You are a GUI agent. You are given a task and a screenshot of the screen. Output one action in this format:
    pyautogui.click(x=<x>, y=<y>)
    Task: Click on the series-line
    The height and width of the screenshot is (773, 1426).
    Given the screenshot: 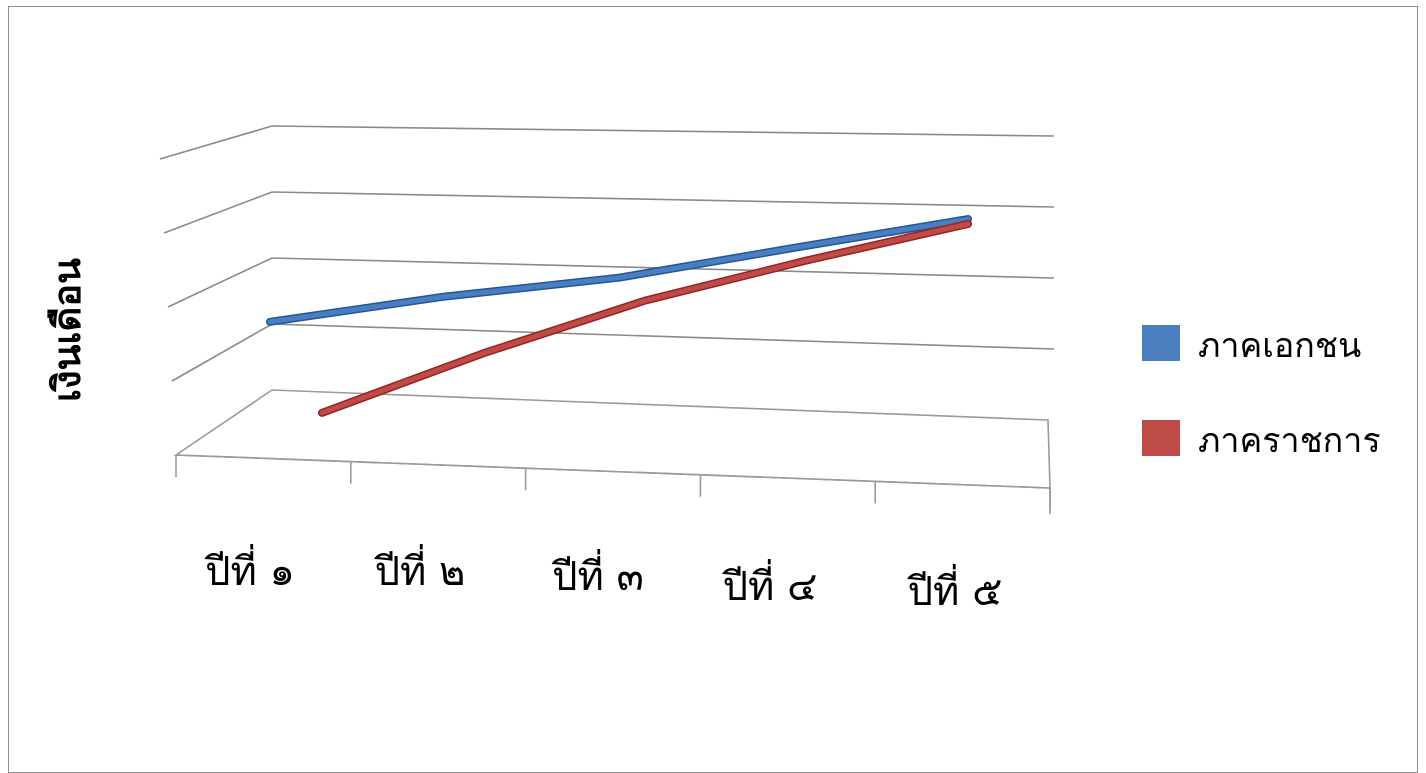 What is the action you would take?
    pyautogui.click(x=645, y=318)
    